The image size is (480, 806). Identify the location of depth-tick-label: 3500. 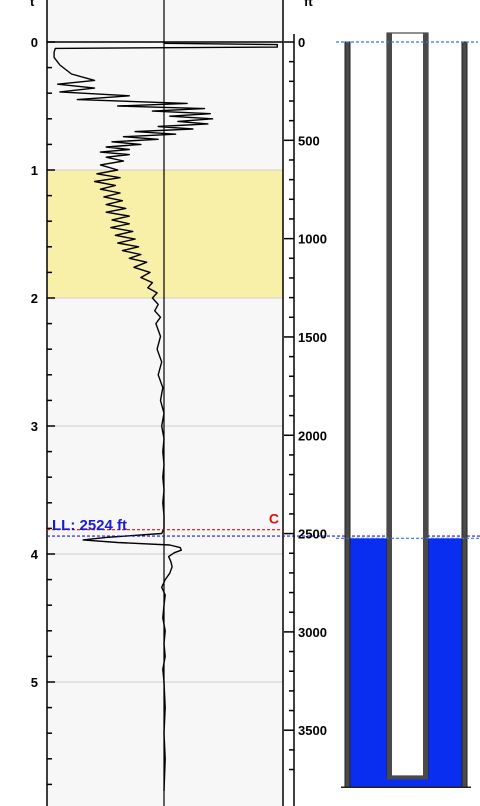
(312, 730).